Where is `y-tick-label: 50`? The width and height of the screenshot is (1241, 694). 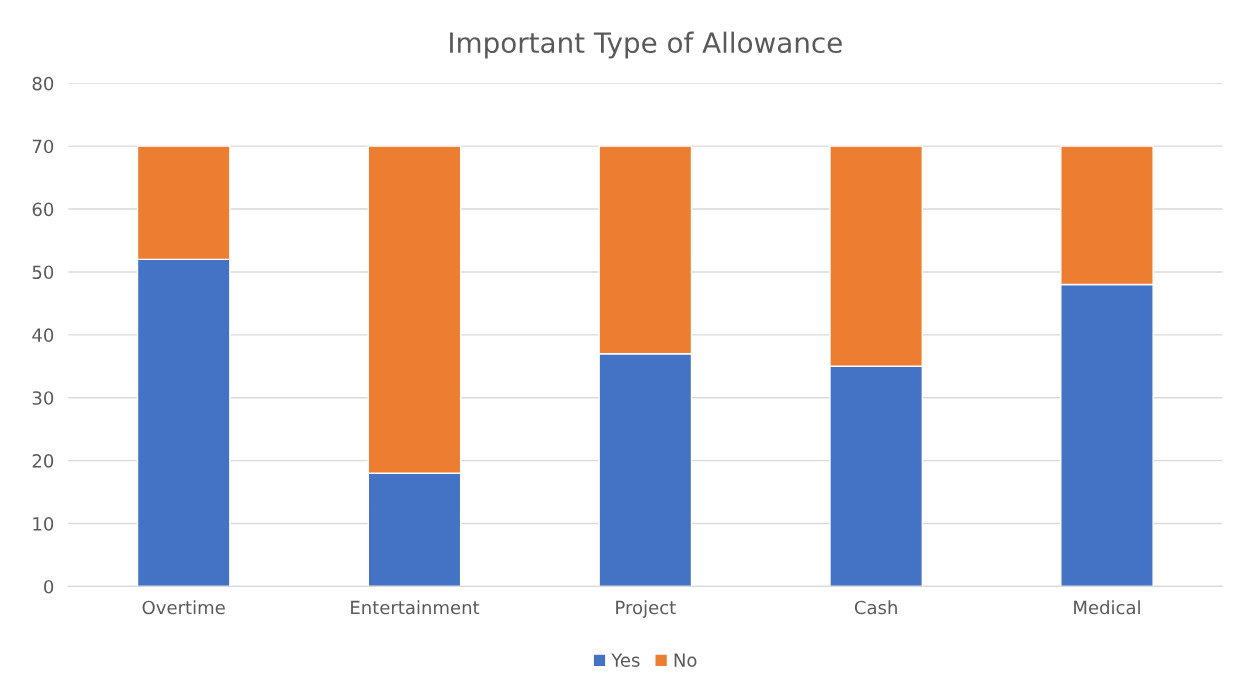 y-tick-label: 50 is located at coordinates (43, 272).